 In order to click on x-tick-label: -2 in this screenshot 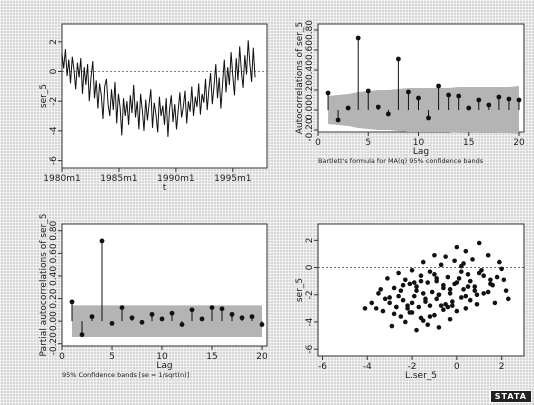, I will do `click(412, 367)`.